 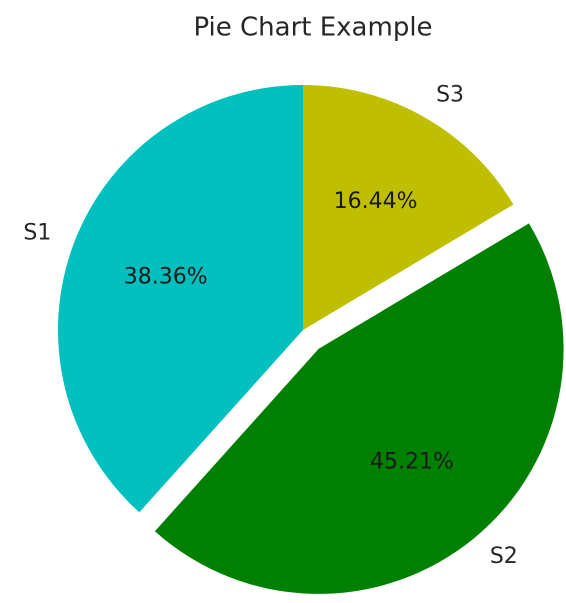 I want to click on chart-title: Pie Chart Example, so click(x=312, y=28).